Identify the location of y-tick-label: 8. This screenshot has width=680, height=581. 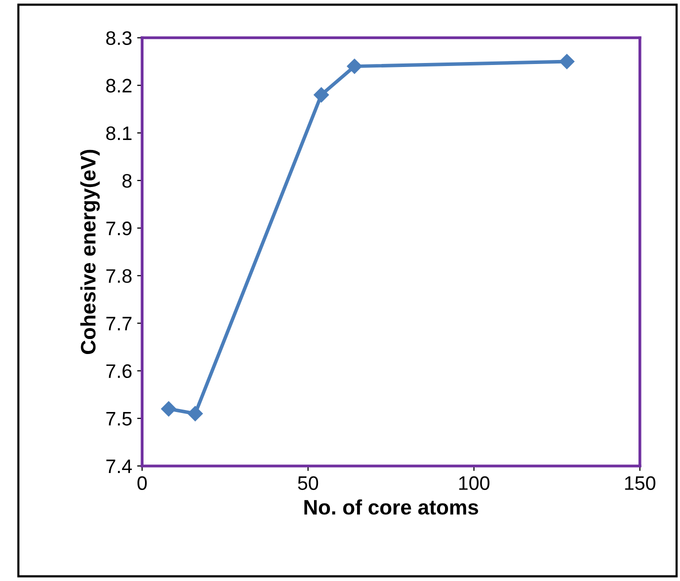
(127, 181).